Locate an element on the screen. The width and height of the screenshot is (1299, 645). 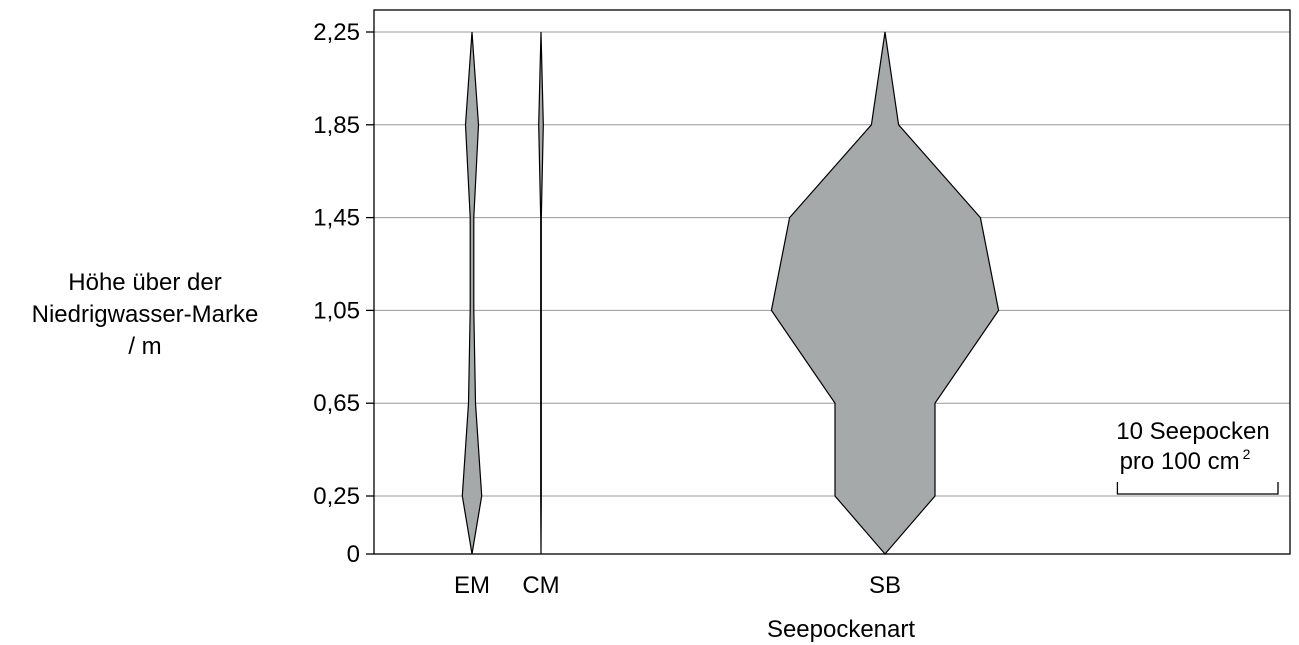
scale-bar: 10 Seepocken pro 100 cm 2 is located at coordinates (1197, 456).